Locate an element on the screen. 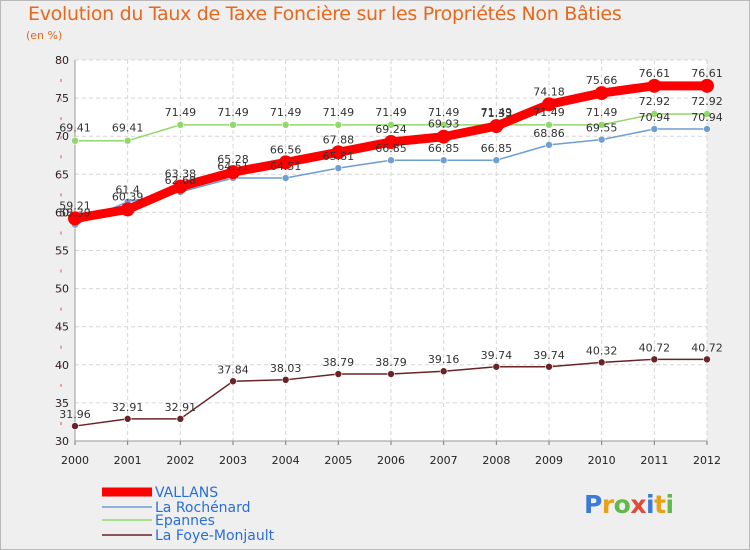 This screenshot has width=750, height=550. data-label-vallans: 71.33 is located at coordinates (497, 113).